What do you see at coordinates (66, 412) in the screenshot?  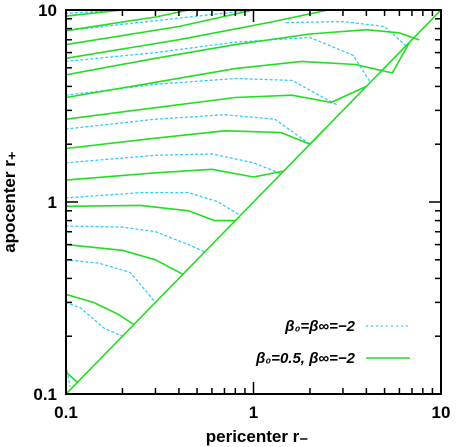 I see `x-tick-label: 0.1` at bounding box center [66, 412].